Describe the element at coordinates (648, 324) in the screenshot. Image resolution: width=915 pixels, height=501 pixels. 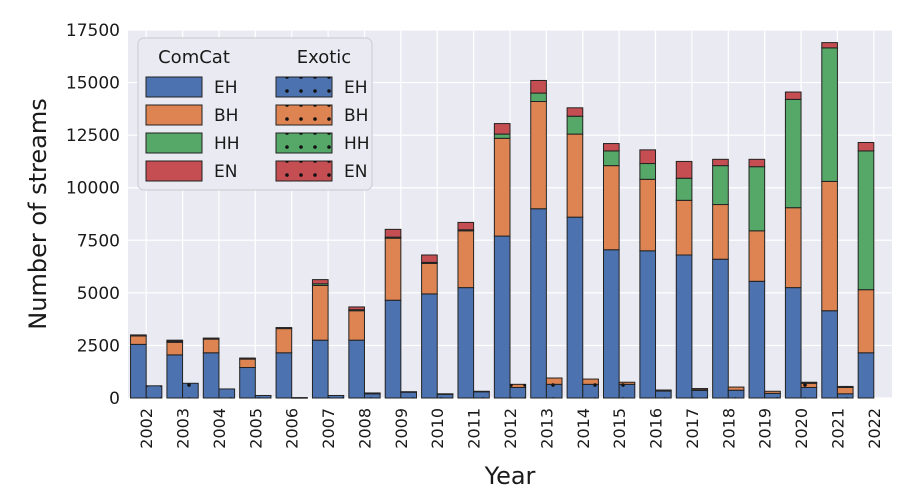
I see `bar-comcat-eh-2016` at that location.